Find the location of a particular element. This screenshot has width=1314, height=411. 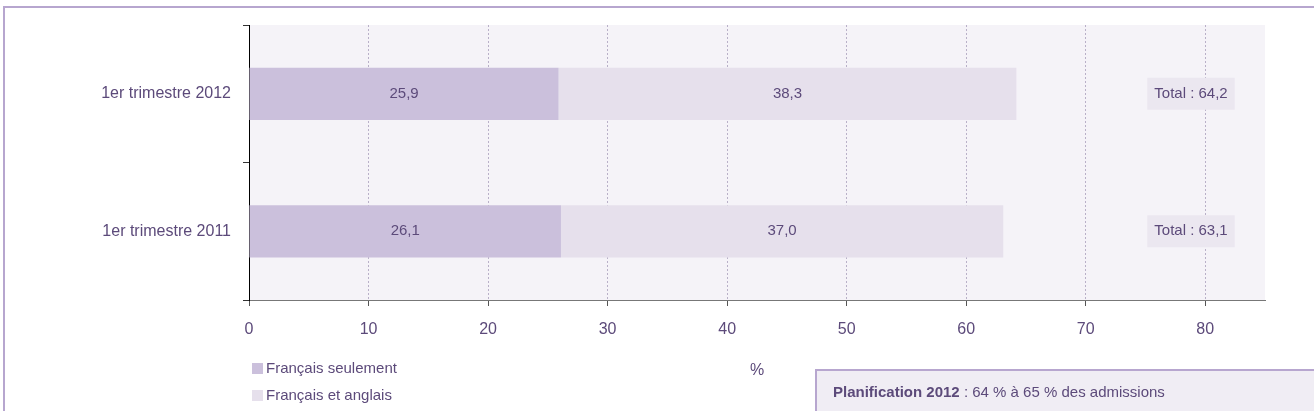

legend-label: Français et anglais is located at coordinates (329, 395).